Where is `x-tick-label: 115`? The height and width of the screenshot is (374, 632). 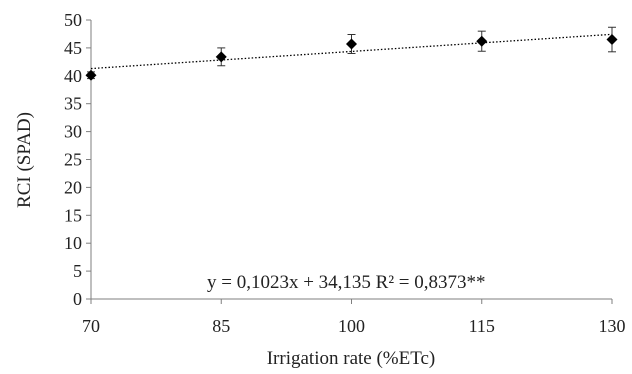
x-tick-label: 115 is located at coordinates (482, 326).